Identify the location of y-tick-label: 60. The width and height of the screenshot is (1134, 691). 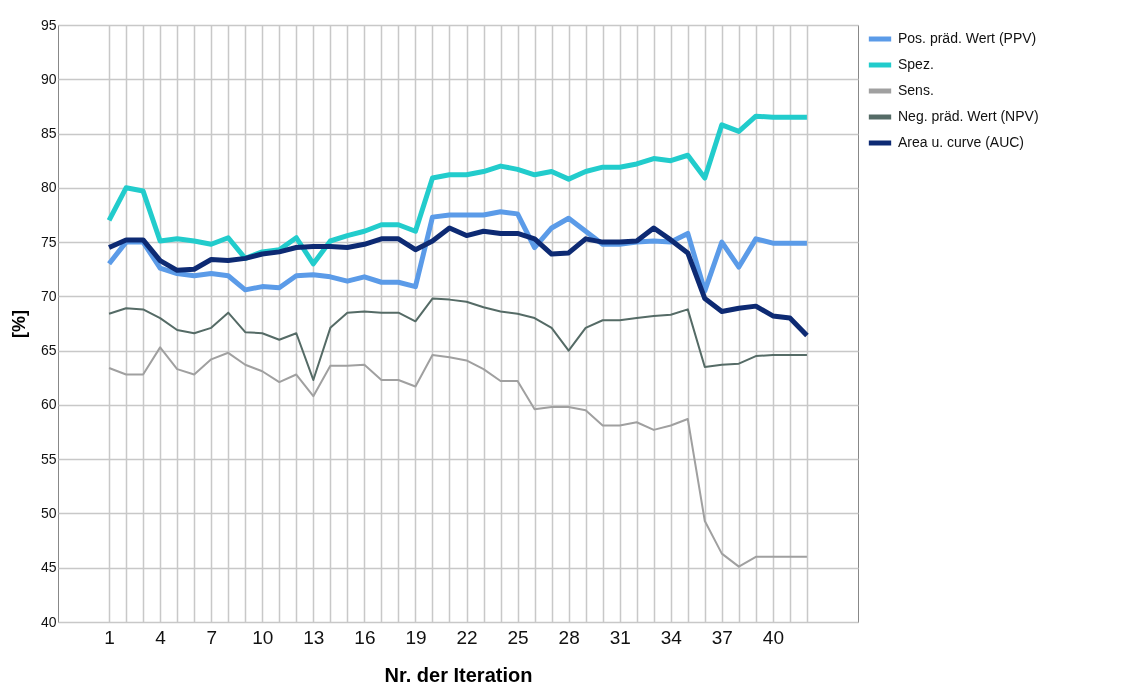
(48, 404).